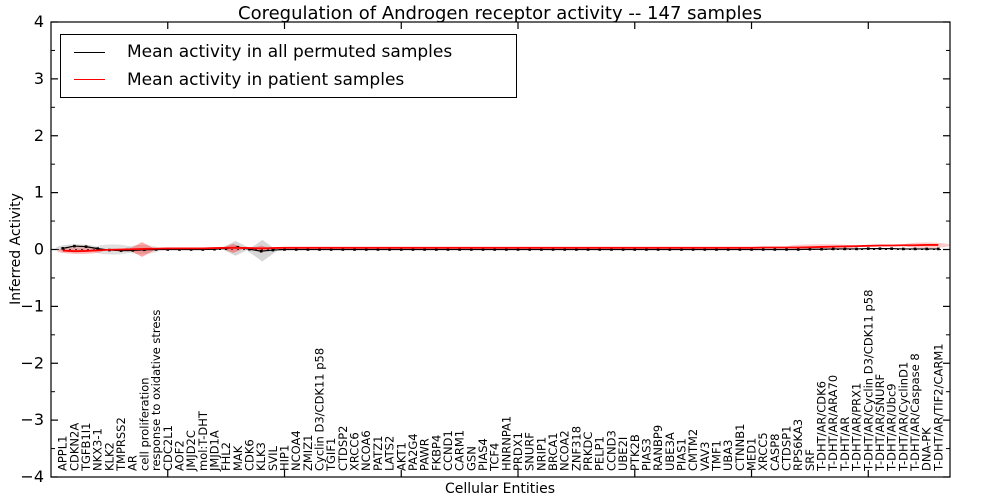 This screenshot has height=500, width=1000. I want to click on y-tick-label: 4, so click(39, 21).